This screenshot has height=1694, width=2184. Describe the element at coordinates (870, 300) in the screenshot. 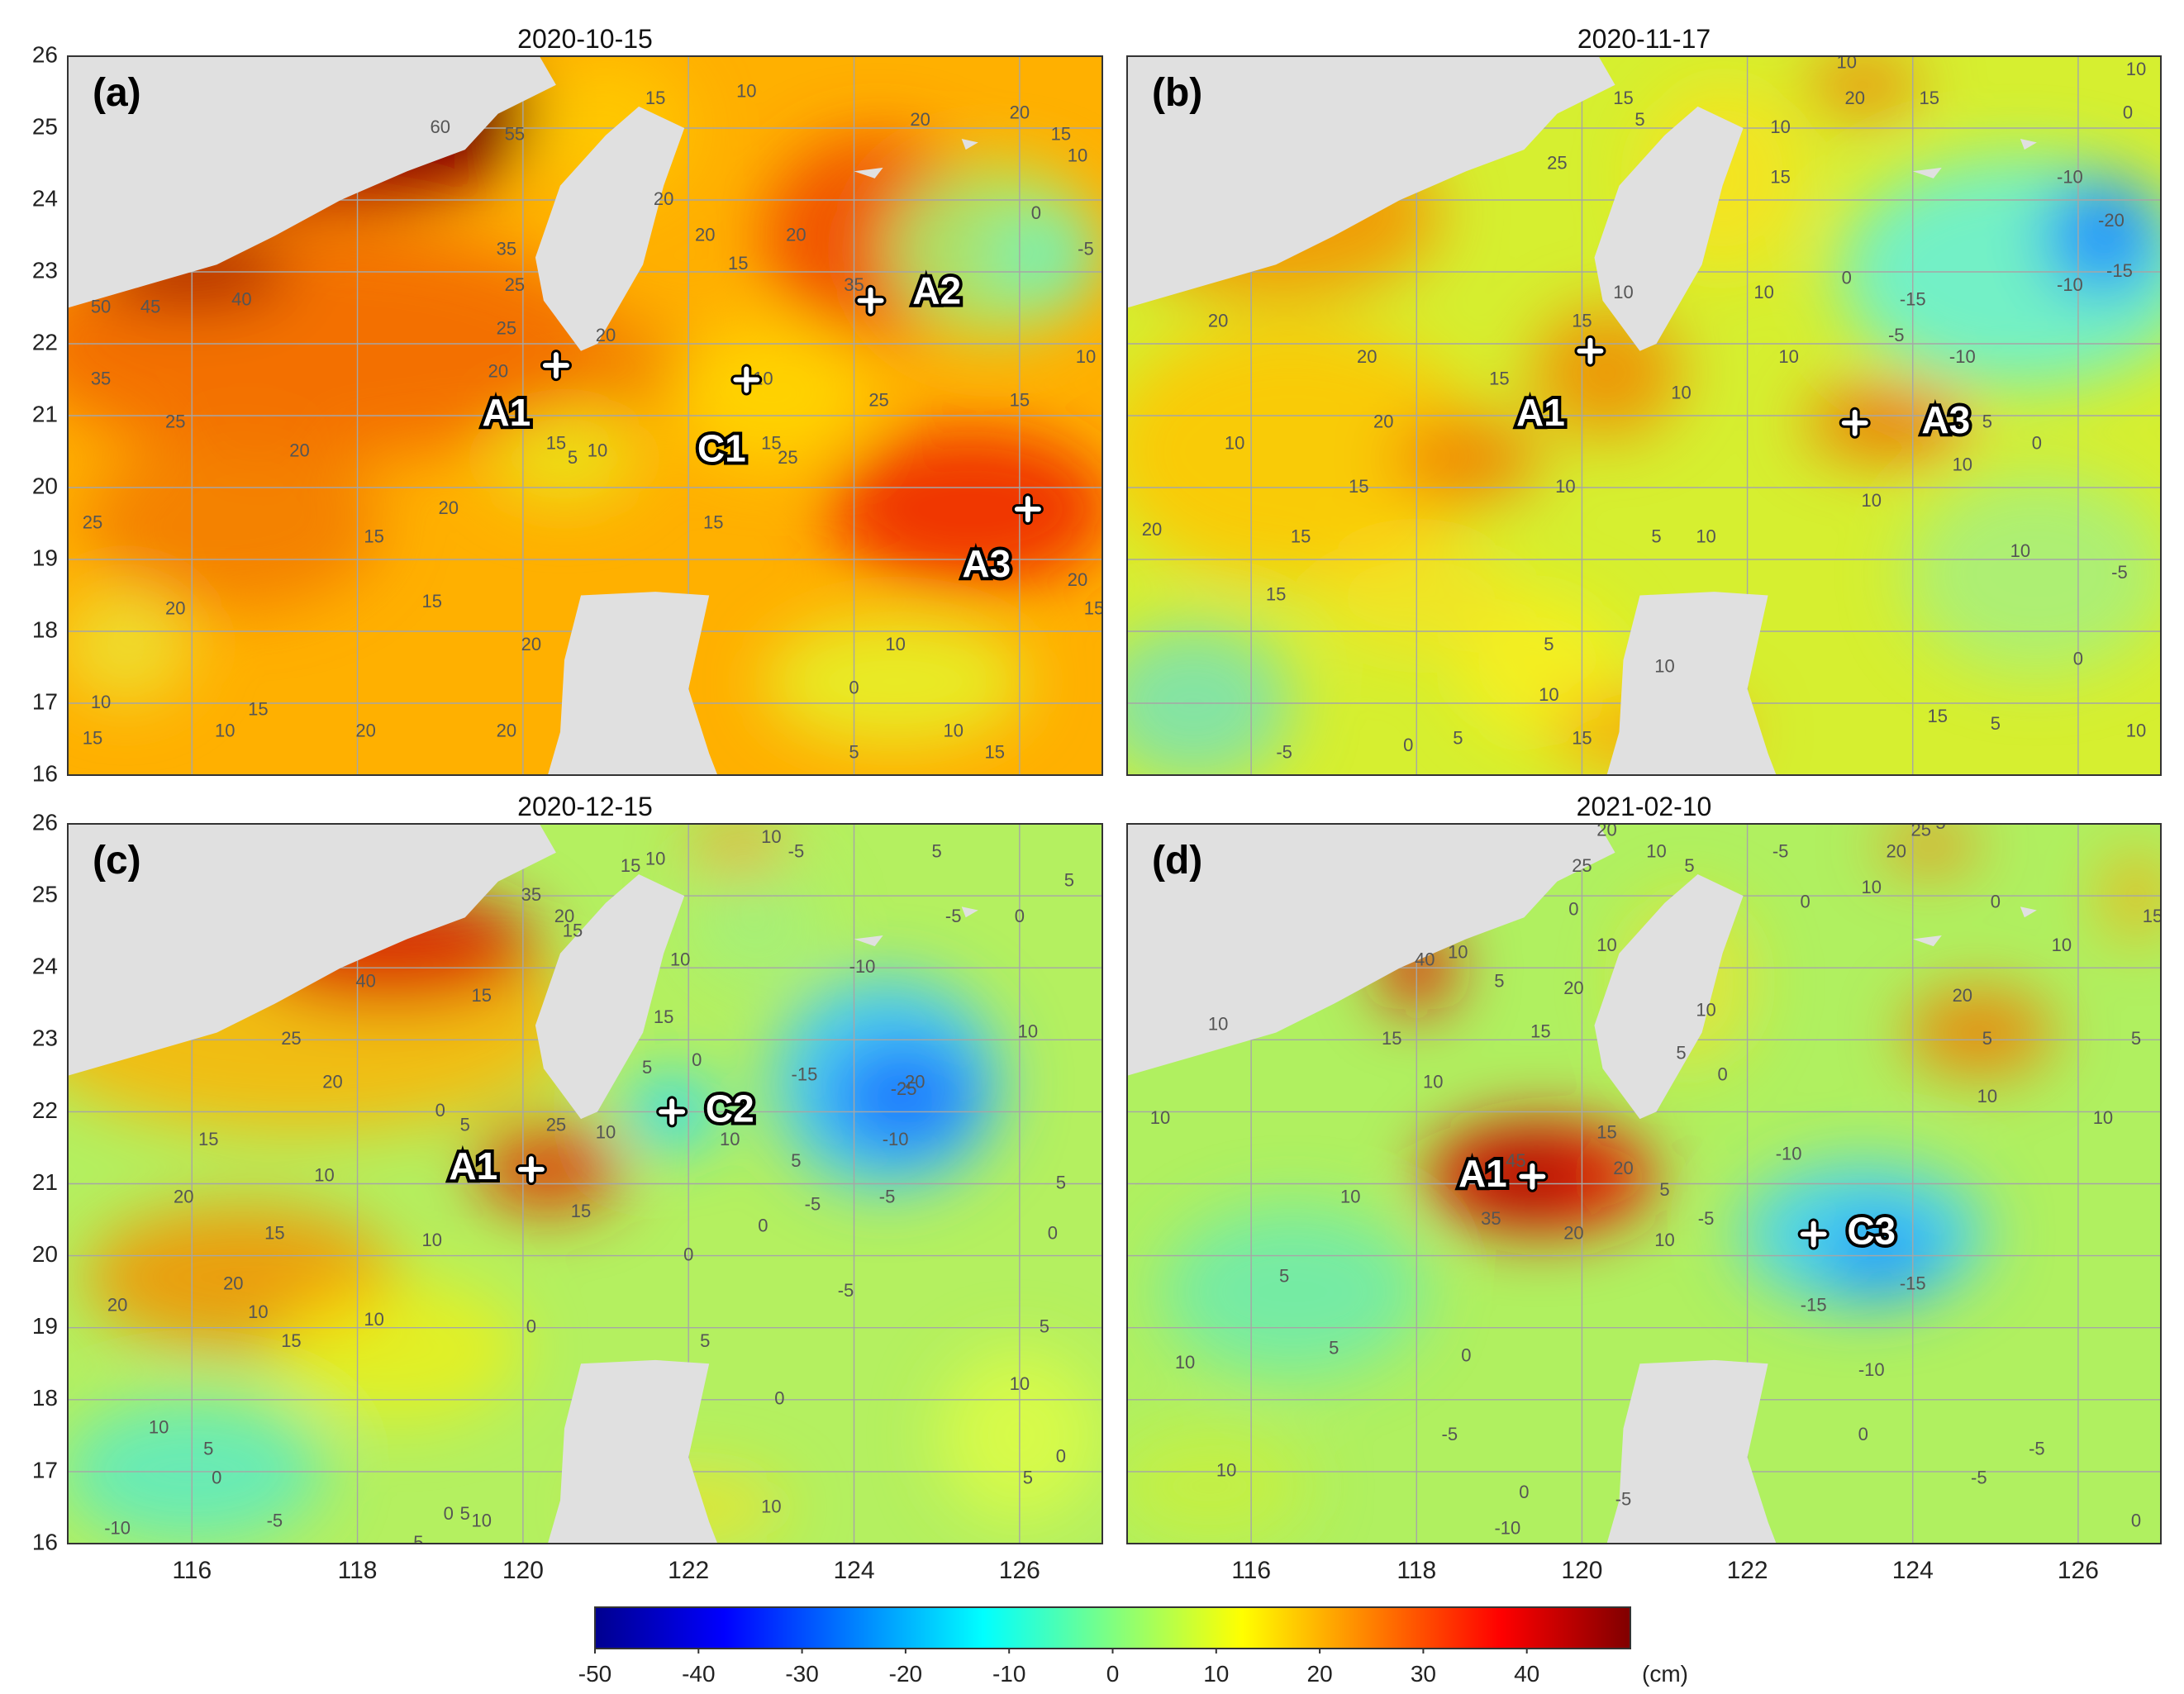

I see `eddy-center-marker-a2` at that location.